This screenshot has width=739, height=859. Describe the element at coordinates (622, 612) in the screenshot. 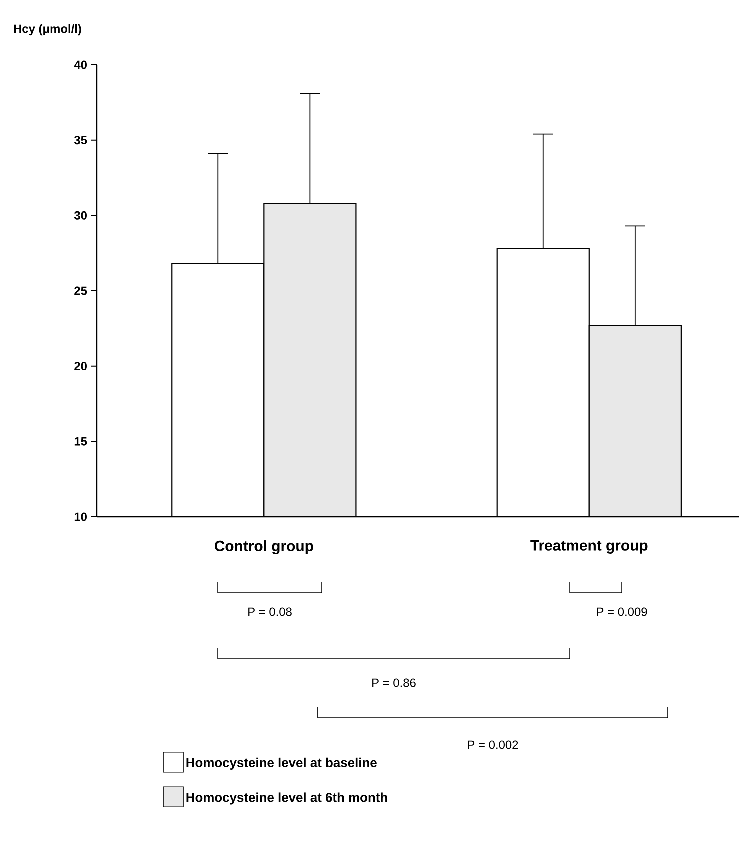

I see `text: P = 0.009` at that location.